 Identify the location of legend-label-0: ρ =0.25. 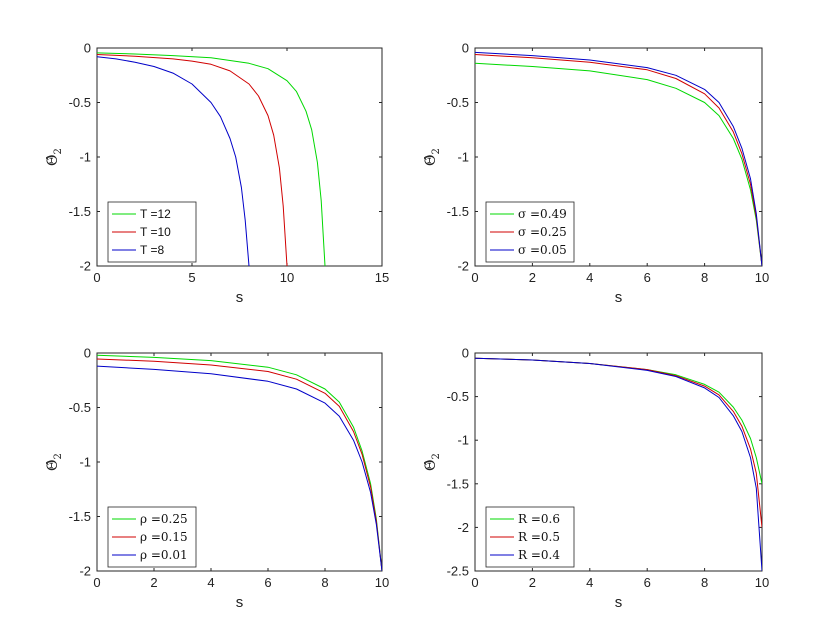
(164, 519).